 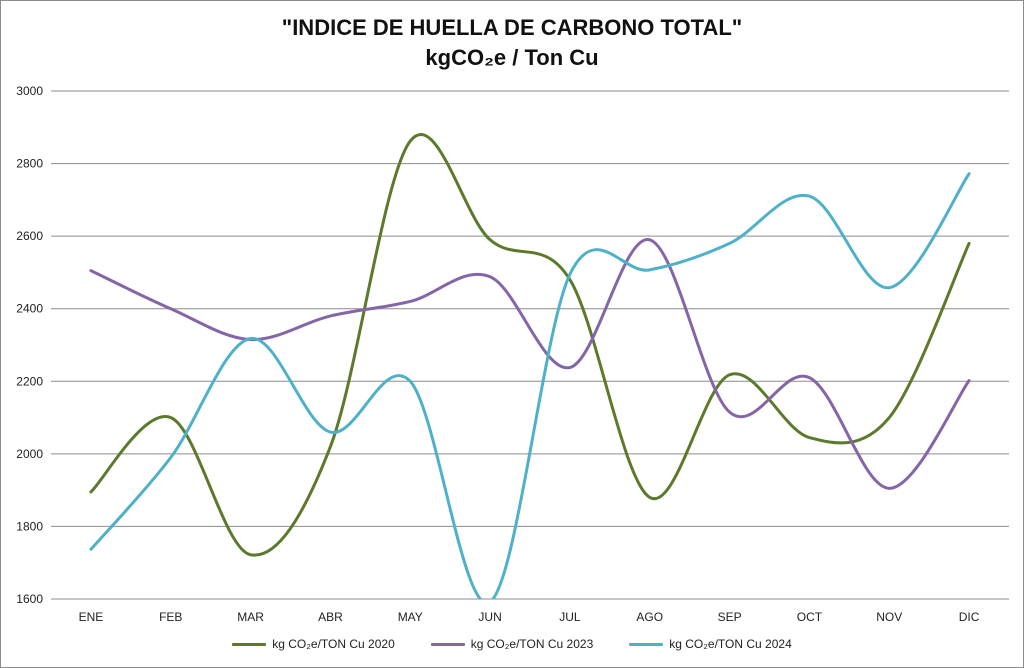 I want to click on chart-title: "INDICE DE HUELLA DE CARBONO TOTAL", so click(x=512, y=27).